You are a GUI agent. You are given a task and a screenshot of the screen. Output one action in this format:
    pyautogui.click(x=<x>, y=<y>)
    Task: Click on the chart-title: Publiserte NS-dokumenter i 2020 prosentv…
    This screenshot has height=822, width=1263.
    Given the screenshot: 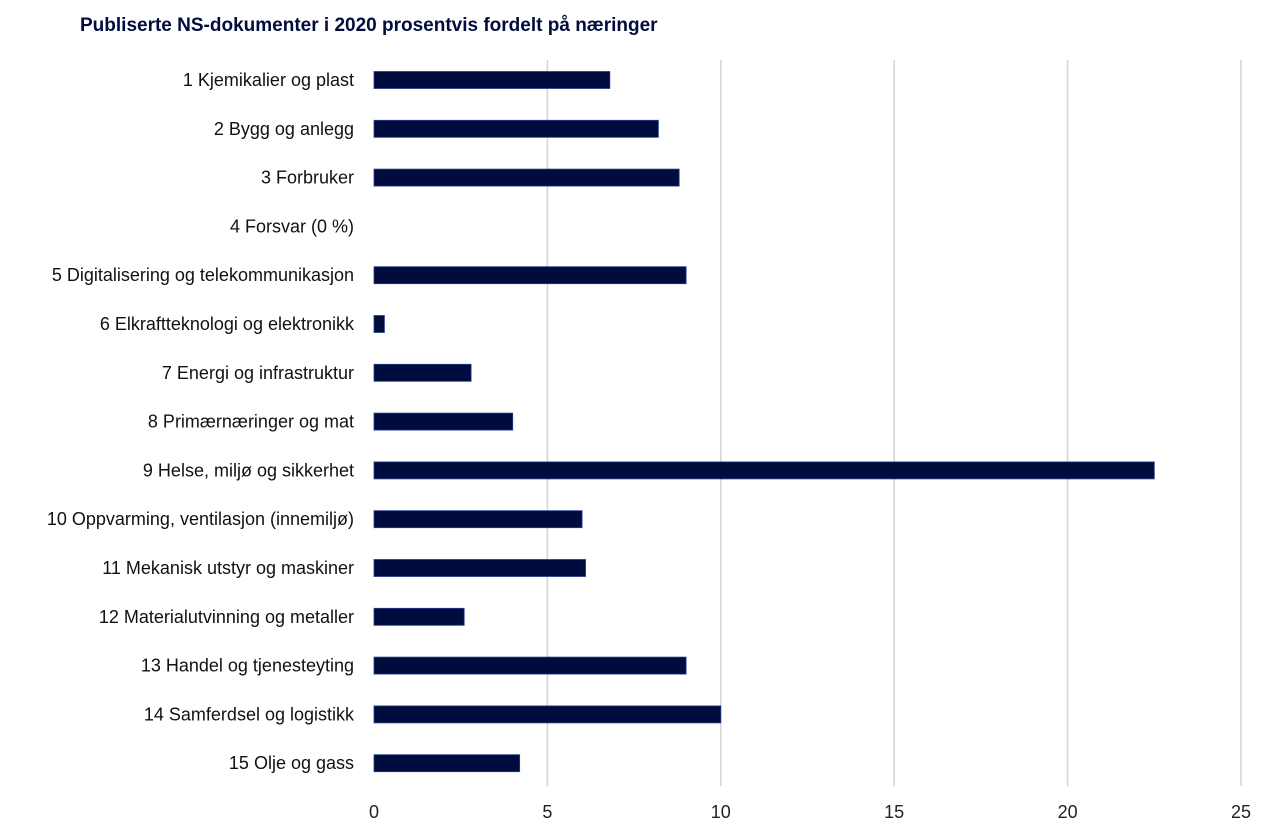 What is the action you would take?
    pyautogui.click(x=369, y=25)
    